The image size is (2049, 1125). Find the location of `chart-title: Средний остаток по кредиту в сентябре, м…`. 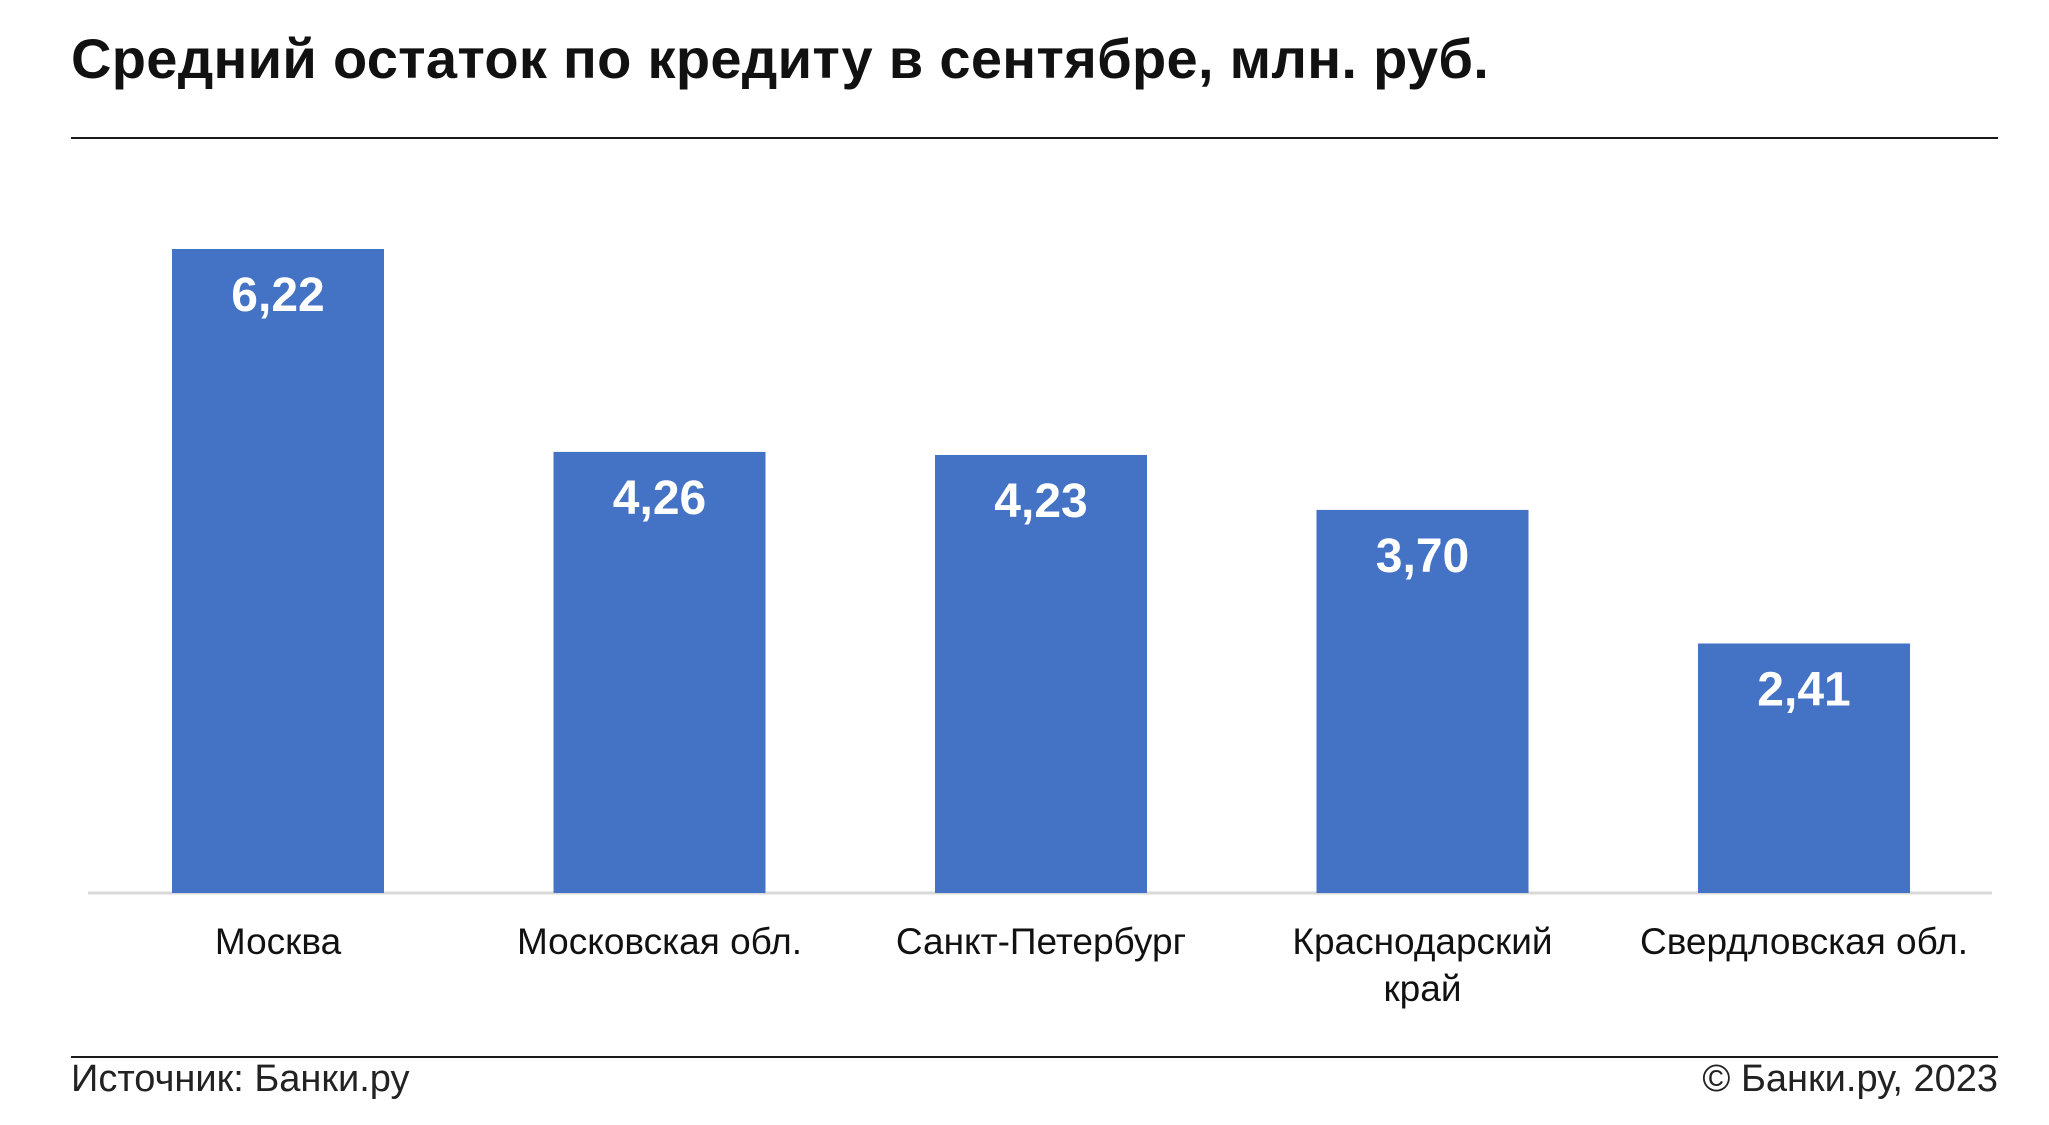

chart-title: Средний остаток по кредиту в сентябре, м… is located at coordinates (780, 58).